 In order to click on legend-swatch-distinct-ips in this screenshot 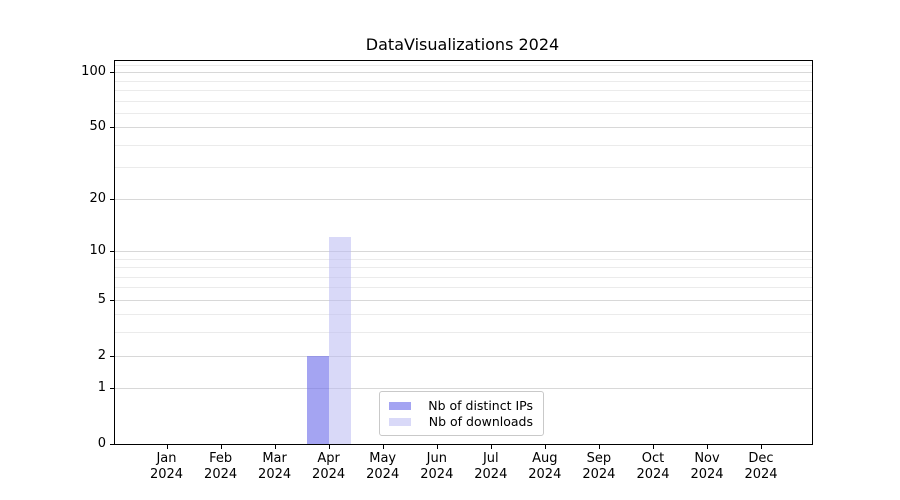, I will do `click(400, 405)`.